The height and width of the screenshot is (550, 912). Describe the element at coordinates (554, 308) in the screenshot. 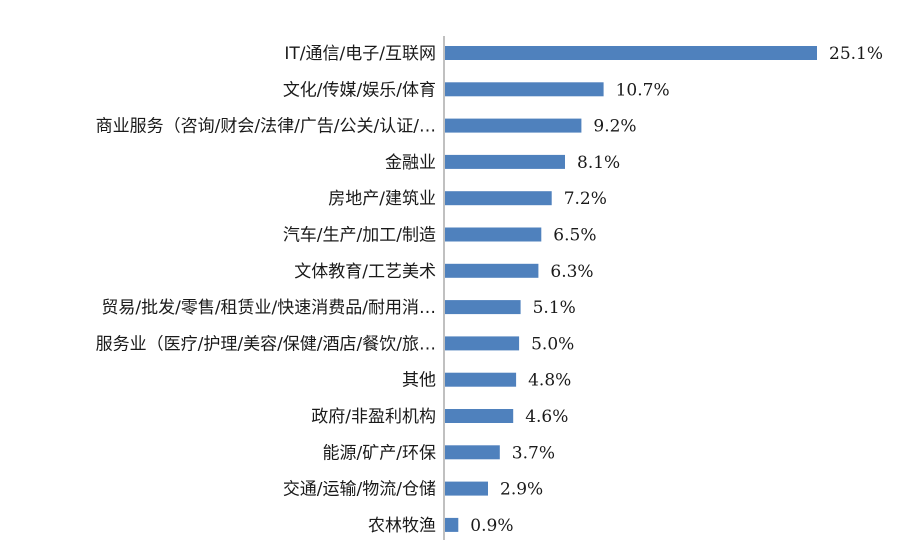

I see `value-label-8: 5.1%` at that location.